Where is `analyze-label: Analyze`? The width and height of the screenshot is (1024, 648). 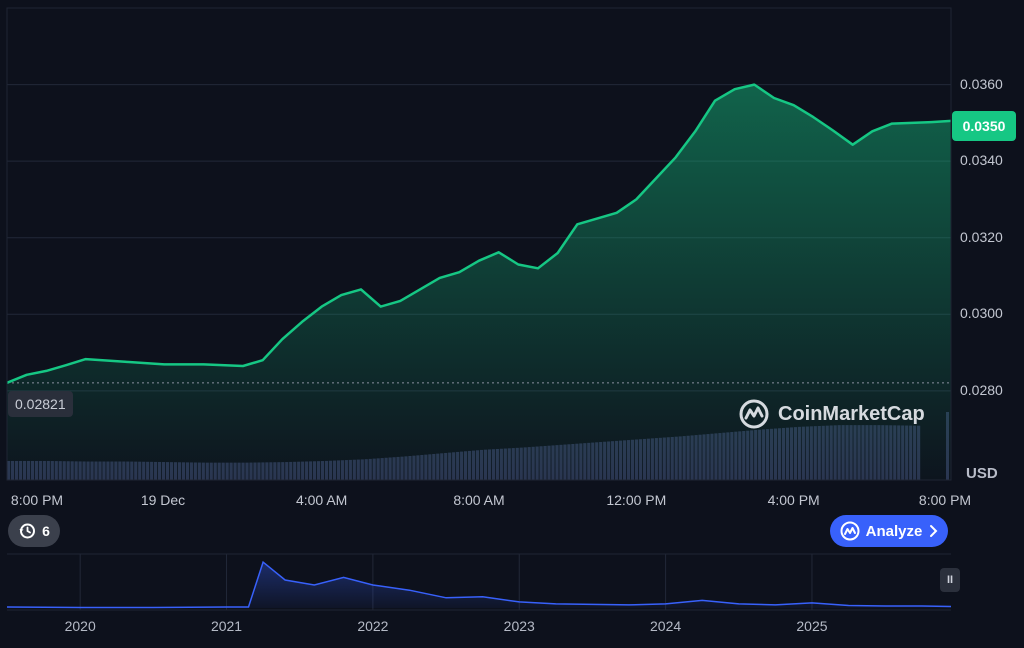
analyze-label: Analyze is located at coordinates (894, 531).